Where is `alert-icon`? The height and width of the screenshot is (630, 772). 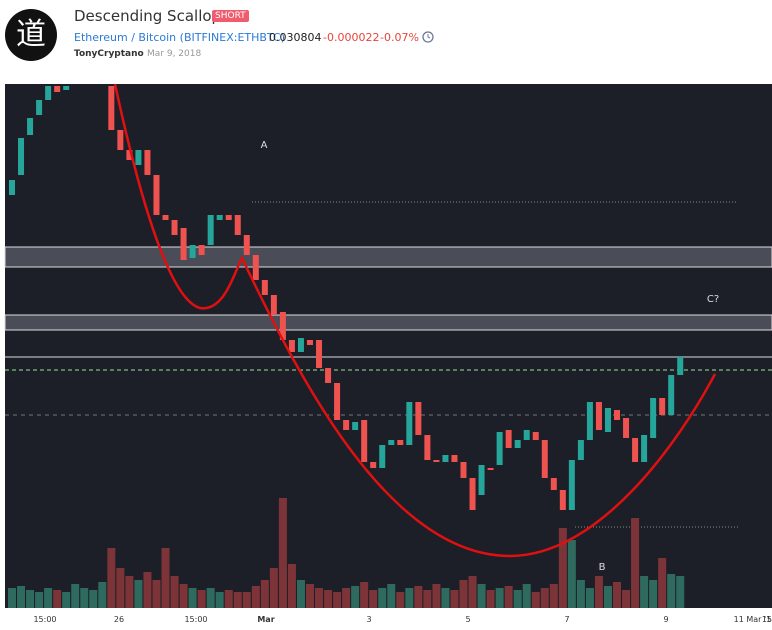
alert-icon is located at coordinates (428, 37).